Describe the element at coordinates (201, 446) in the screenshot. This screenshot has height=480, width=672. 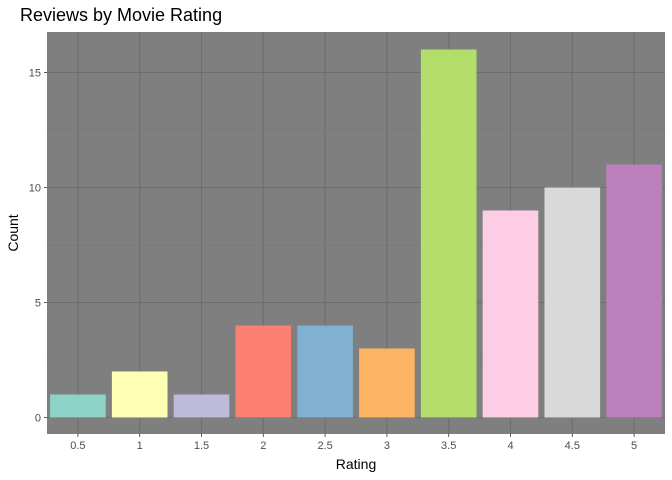
I see `x-tick-label: 1.5` at that location.